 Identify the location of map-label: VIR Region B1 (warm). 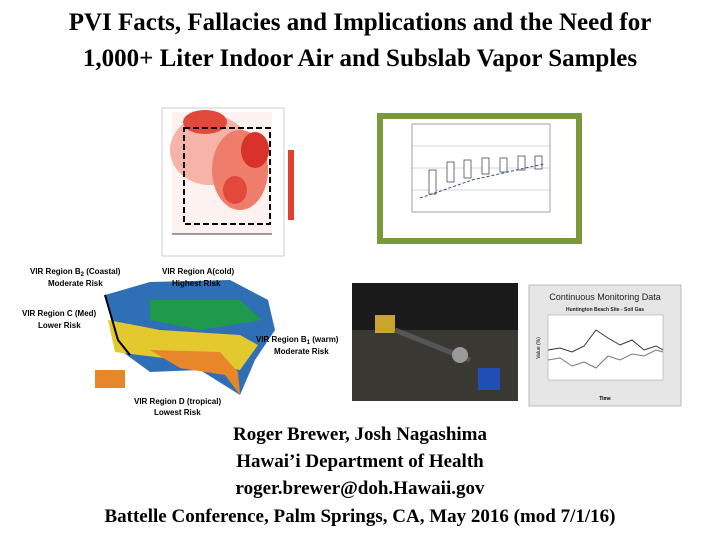
(297, 340).